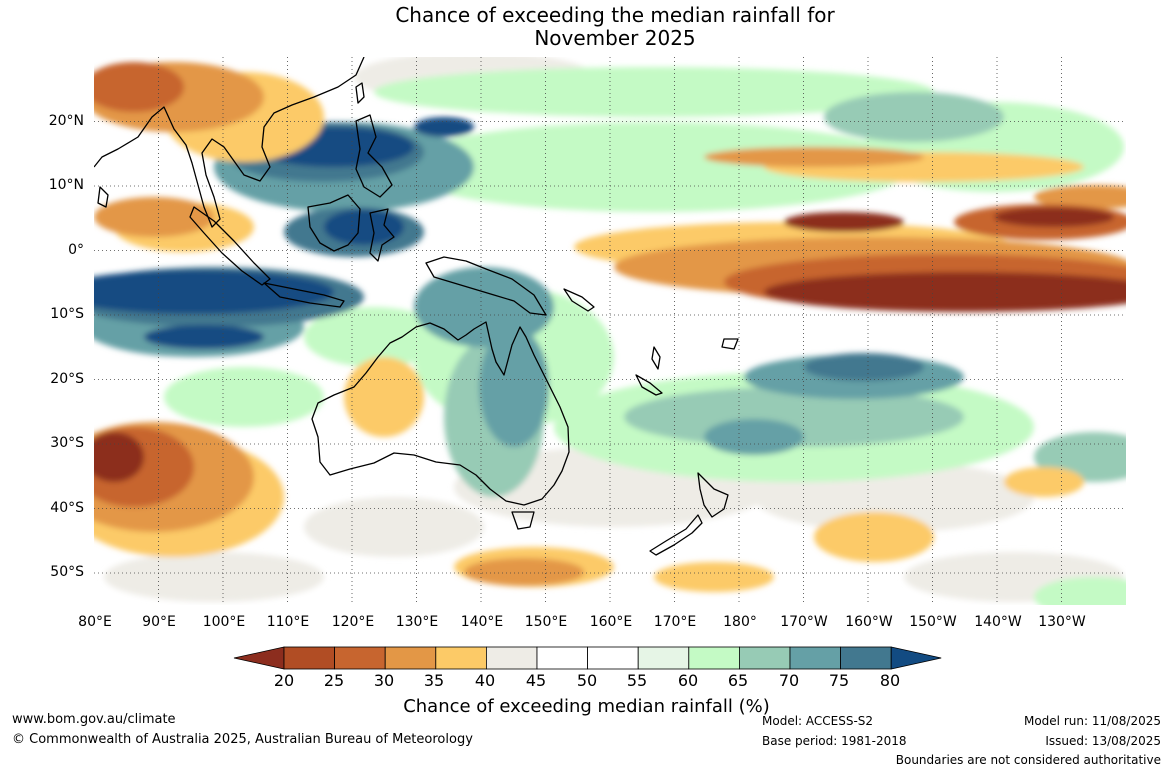 This screenshot has width=1173, height=770. I want to click on lon-label-170e: 170°E, so click(675, 622).